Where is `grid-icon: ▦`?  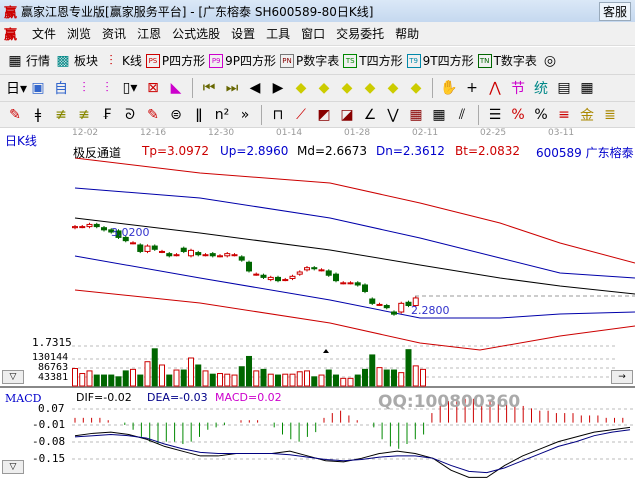
grid-icon: ▦ is located at coordinates (416, 114).